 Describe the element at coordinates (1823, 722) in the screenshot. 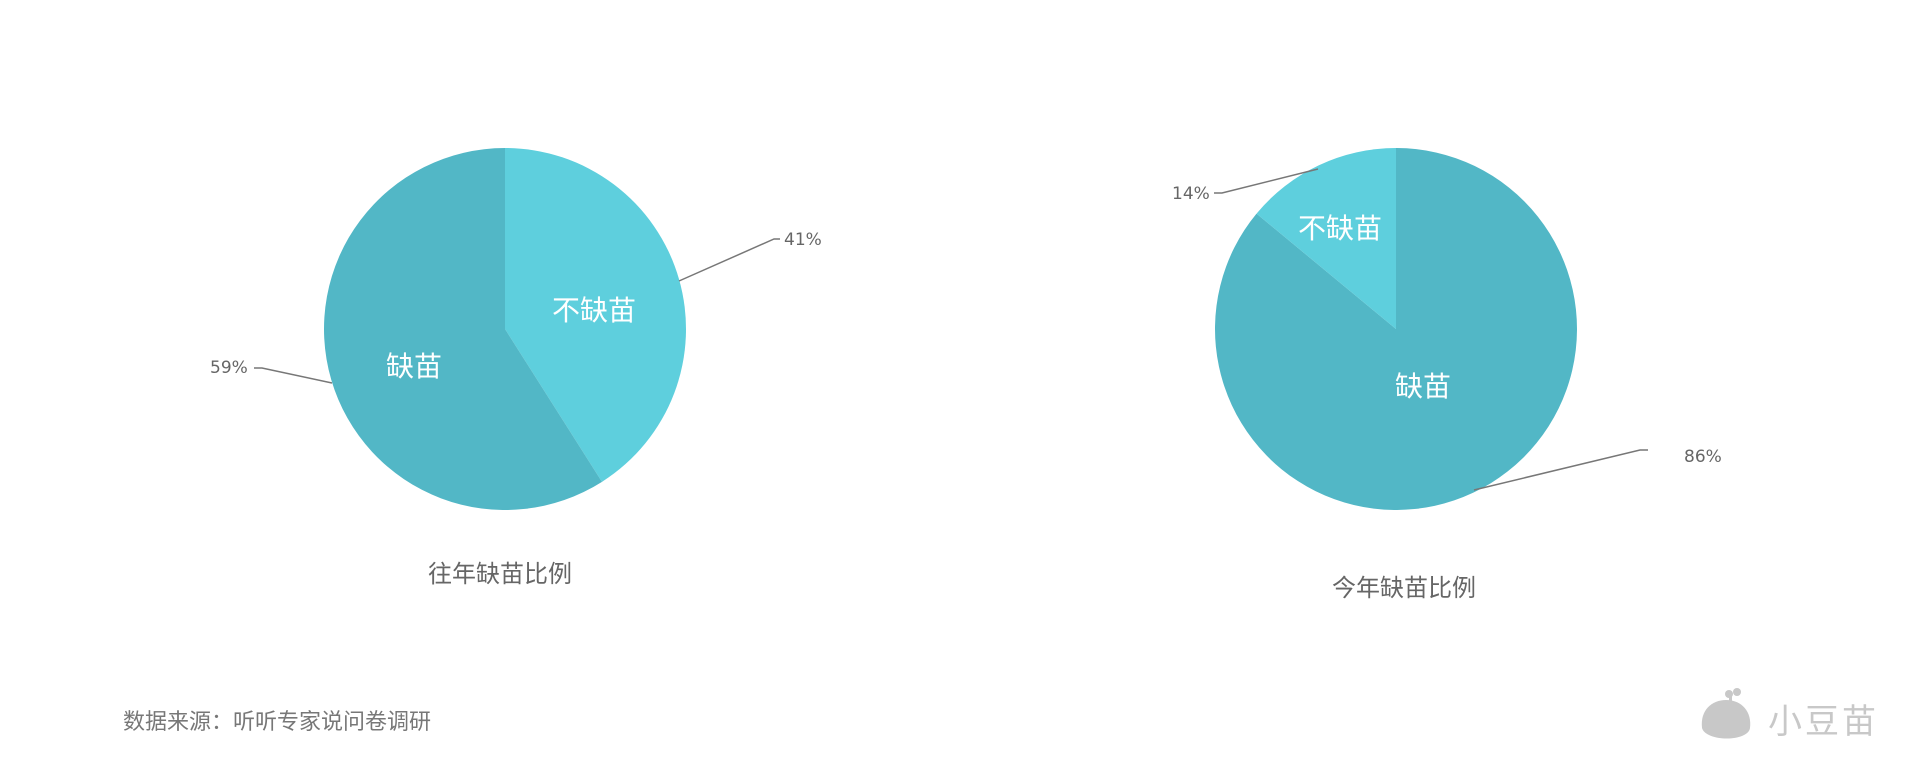

I see `logo-text: 小豆苗` at that location.